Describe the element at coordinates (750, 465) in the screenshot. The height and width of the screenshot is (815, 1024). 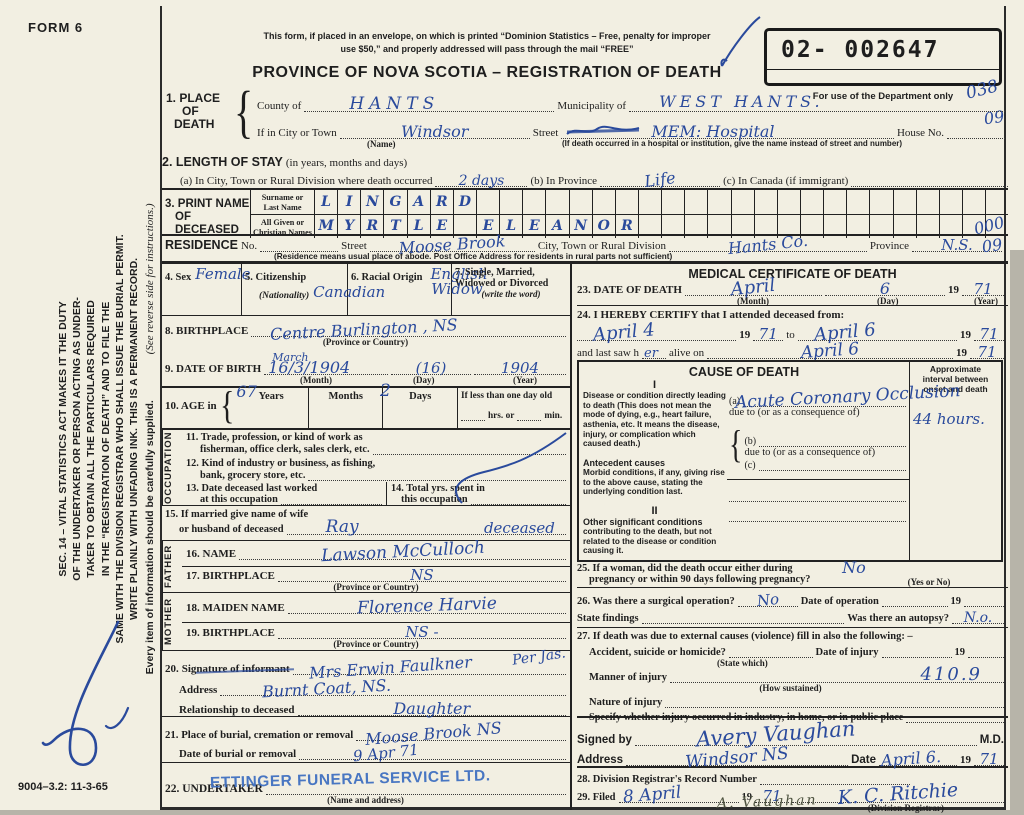
I see `cause-c-label: (c)` at that location.